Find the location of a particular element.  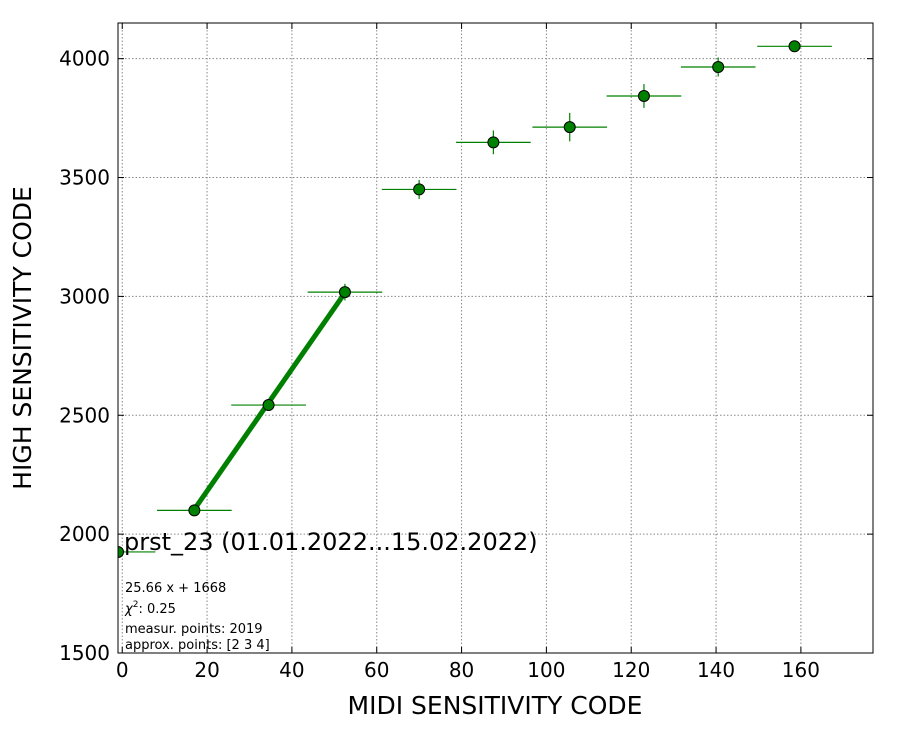

x-tick-label: 80 is located at coordinates (461, 670).